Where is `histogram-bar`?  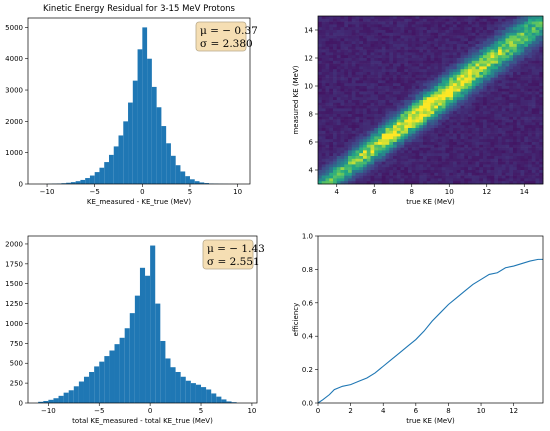 histogram-bar is located at coordinates (142, 335).